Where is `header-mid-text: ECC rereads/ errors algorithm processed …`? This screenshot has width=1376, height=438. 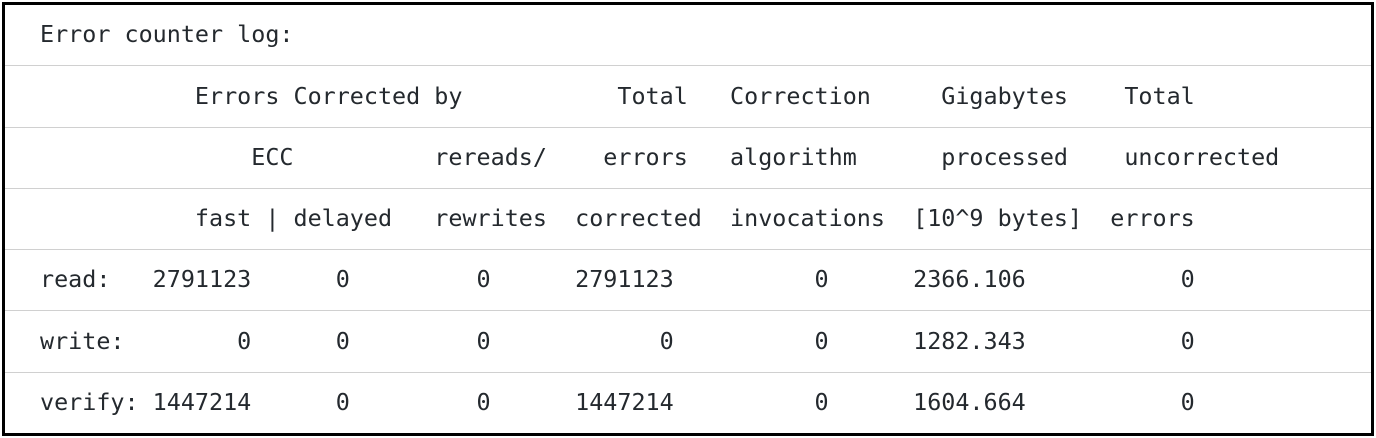
header-mid-text: ECC rereads/ errors algorithm processed … is located at coordinates (660, 156).